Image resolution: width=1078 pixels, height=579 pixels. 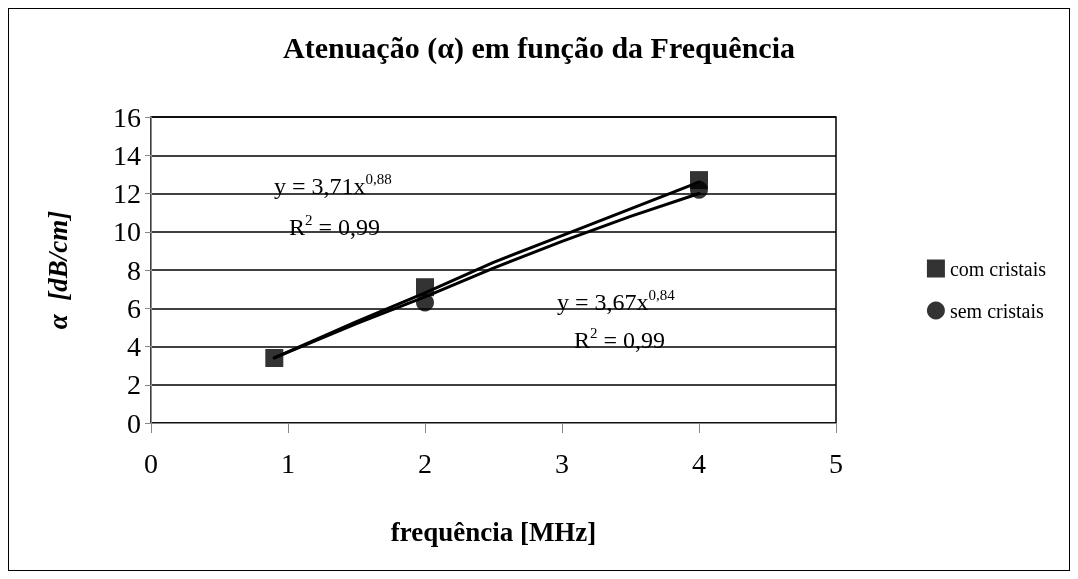 I want to click on y-tick-label: 16, so click(x=127, y=117).